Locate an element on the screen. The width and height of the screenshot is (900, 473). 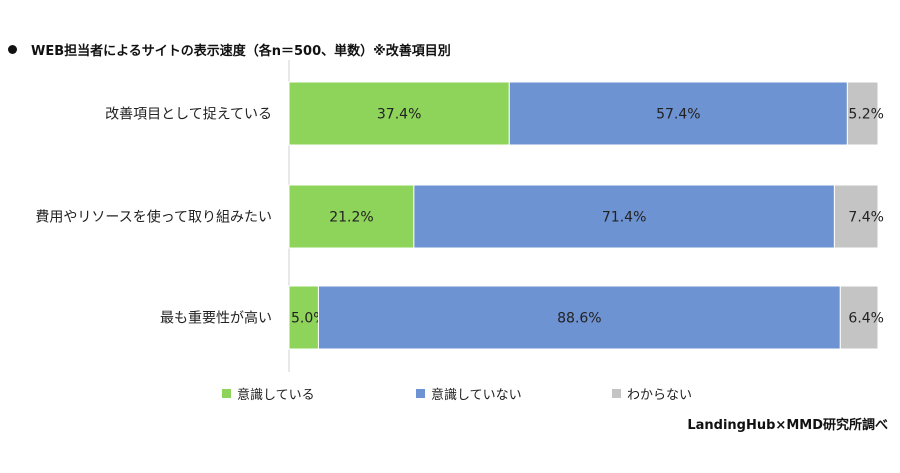
legend-item: 意識している is located at coordinates (268, 393).